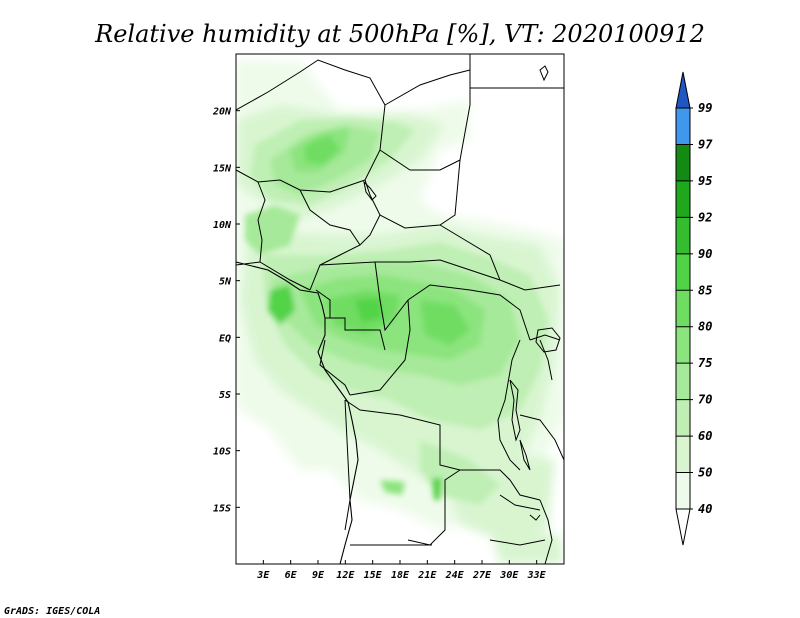  I want to click on lon-tick-label-1: 6E, so click(291, 575).